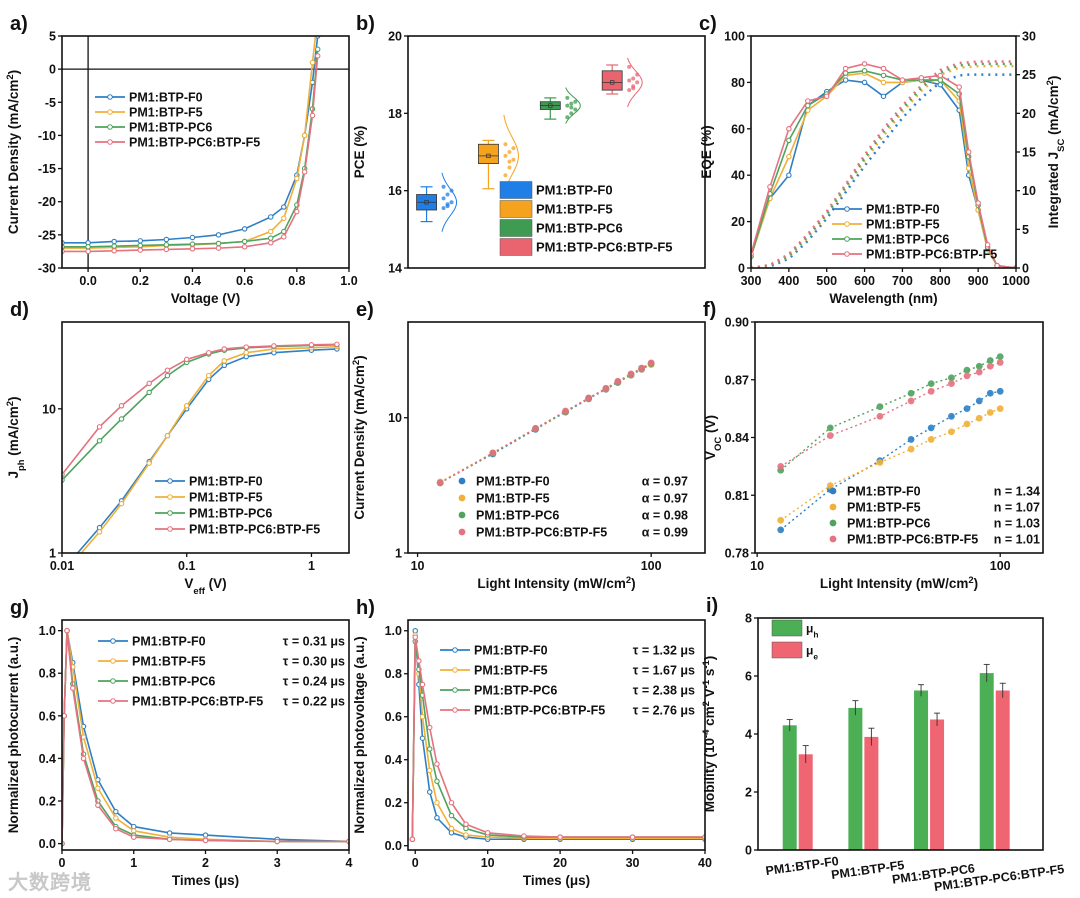  What do you see at coordinates (47, 631) in the screenshot?
I see `y-tick-label: 1.0` at bounding box center [47, 631].